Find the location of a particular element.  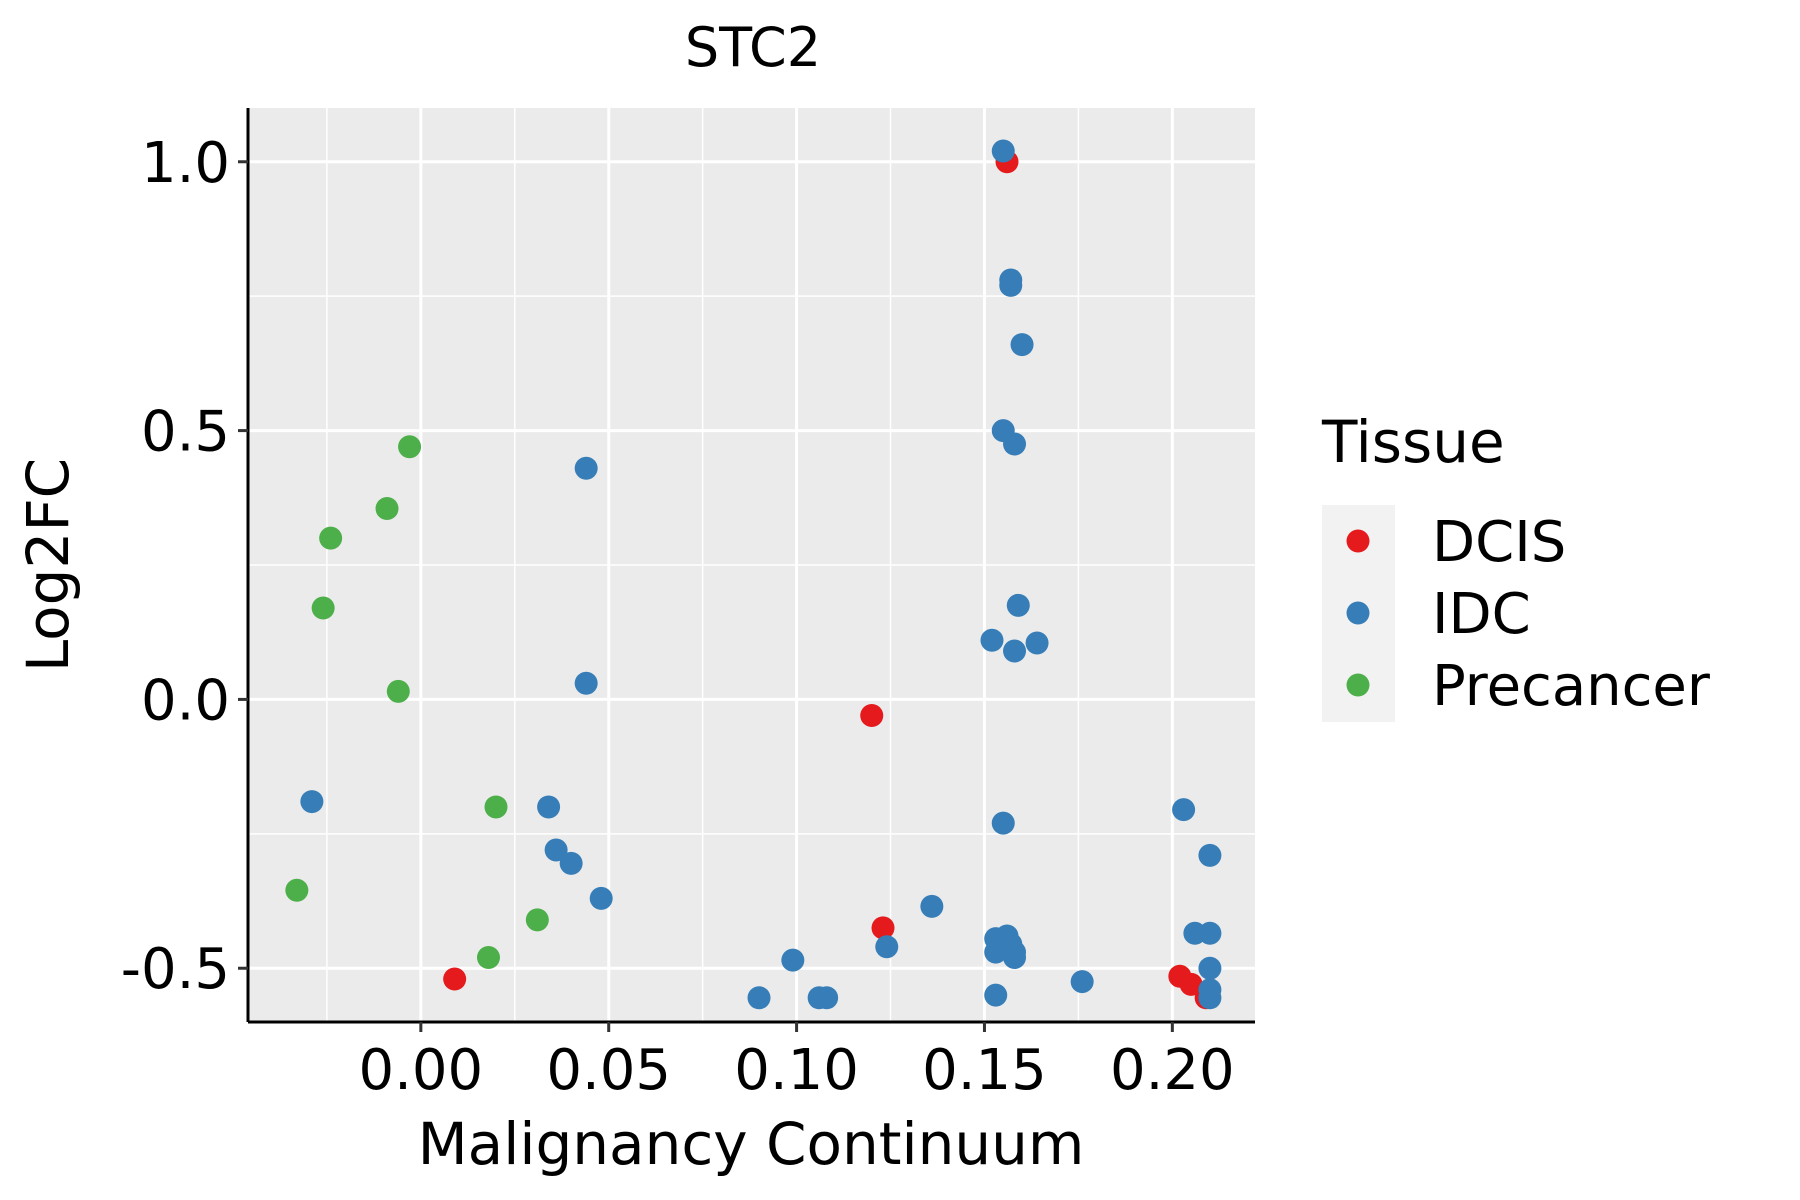

legend-label-precancer: Precancer is located at coordinates (1571, 686).